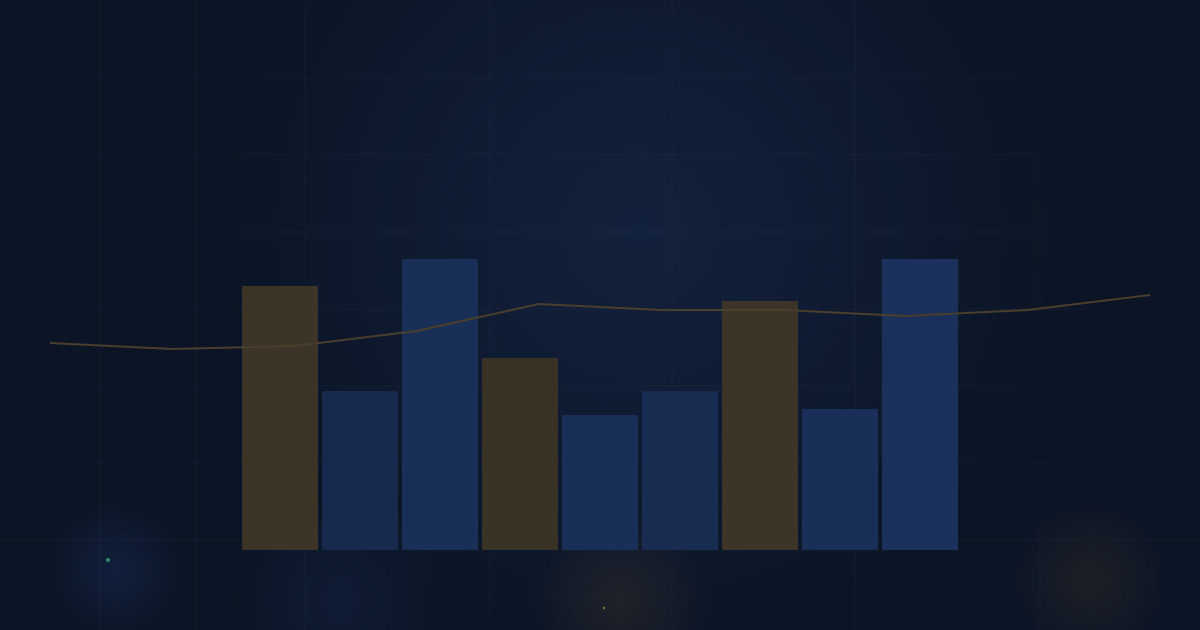 Image resolution: width=1200 pixels, height=630 pixels. What do you see at coordinates (600, 322) in the screenshot?
I see `trend-line` at bounding box center [600, 322].